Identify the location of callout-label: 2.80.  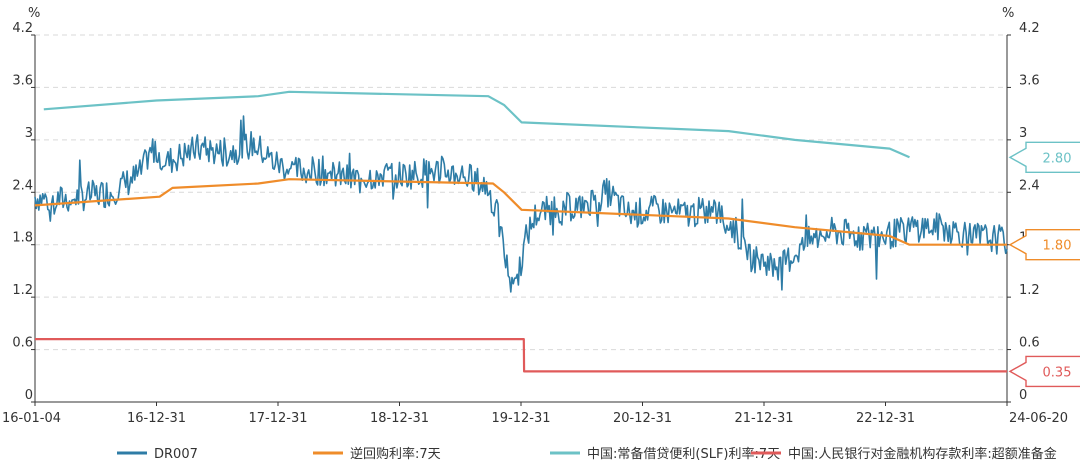
(1057, 158).